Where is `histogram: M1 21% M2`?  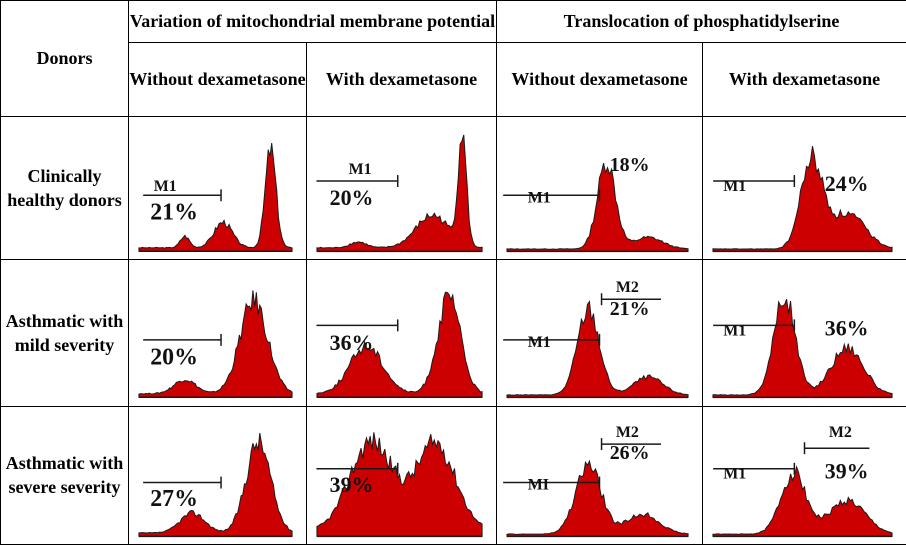 histogram: M1 21% M2 is located at coordinates (599, 332).